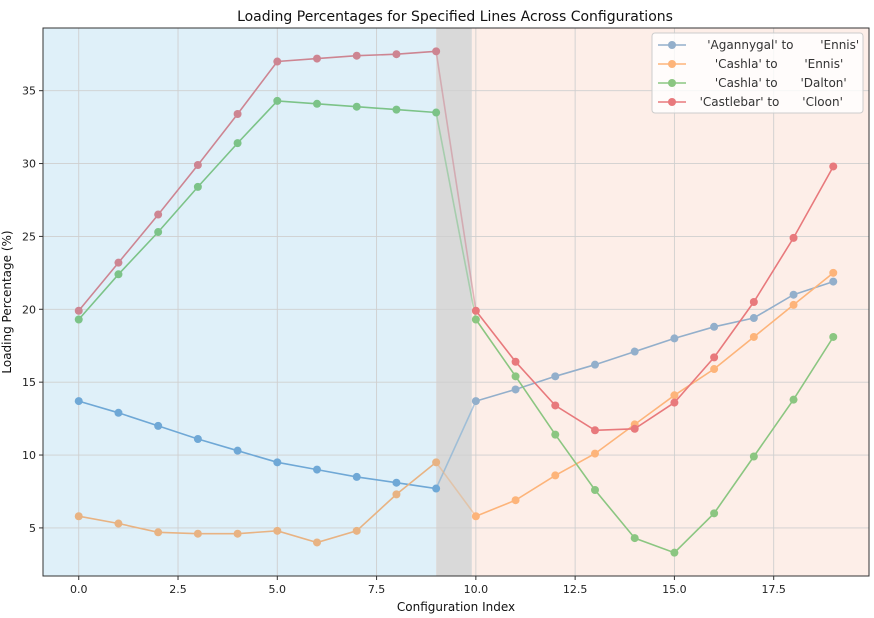 This screenshot has width=874, height=618. I want to click on series-line-3-transition, so click(456, 181).